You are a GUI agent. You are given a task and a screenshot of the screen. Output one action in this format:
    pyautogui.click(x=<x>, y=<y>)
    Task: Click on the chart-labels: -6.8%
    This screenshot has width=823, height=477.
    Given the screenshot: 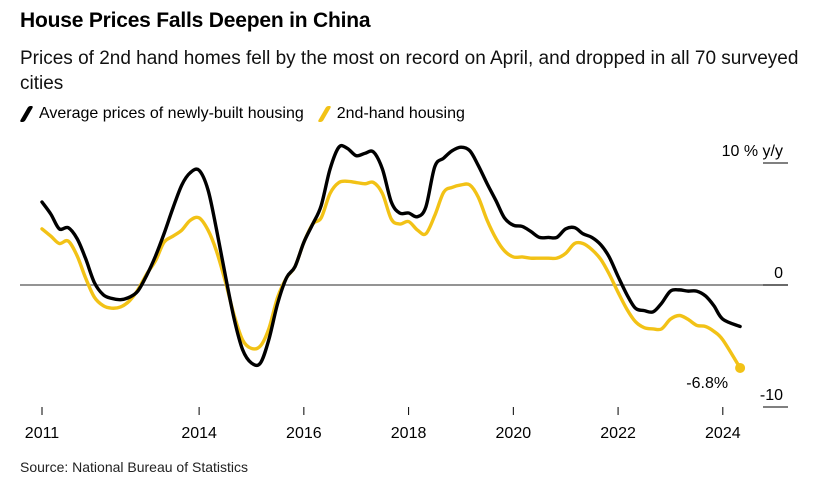 What is the action you would take?
    pyautogui.click(x=716, y=377)
    